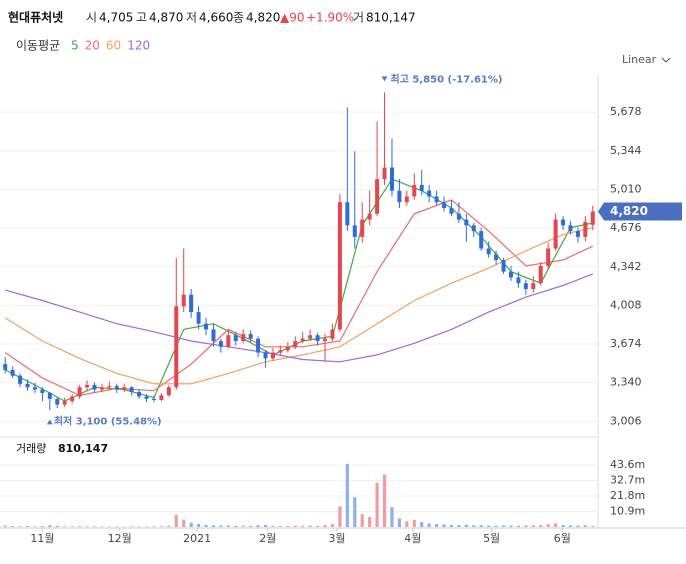  I want to click on volume: 810,147, so click(391, 18).